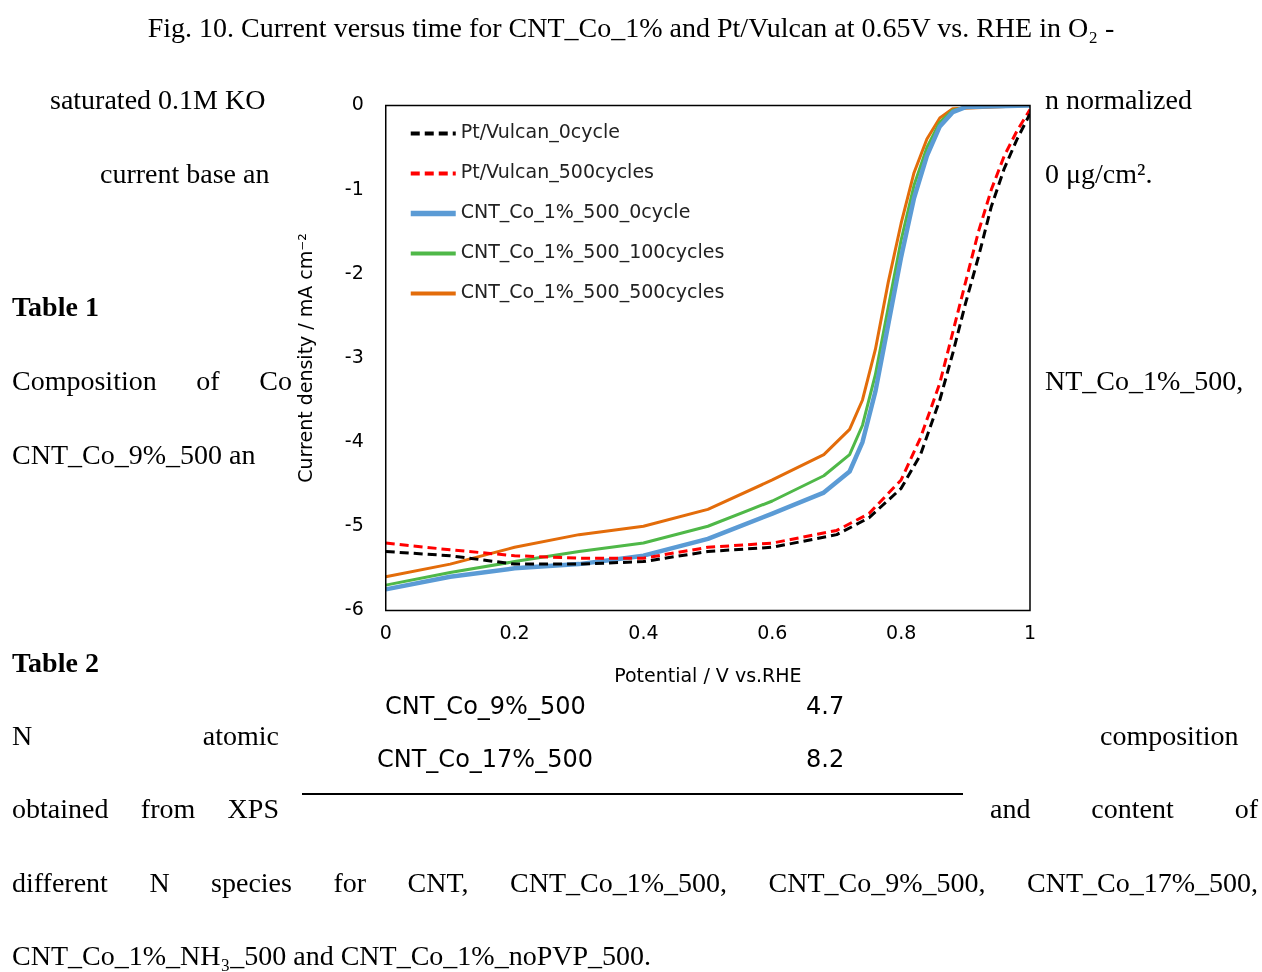 The image size is (1262, 972). I want to click on x-tick-label: 0.2, so click(514, 631).